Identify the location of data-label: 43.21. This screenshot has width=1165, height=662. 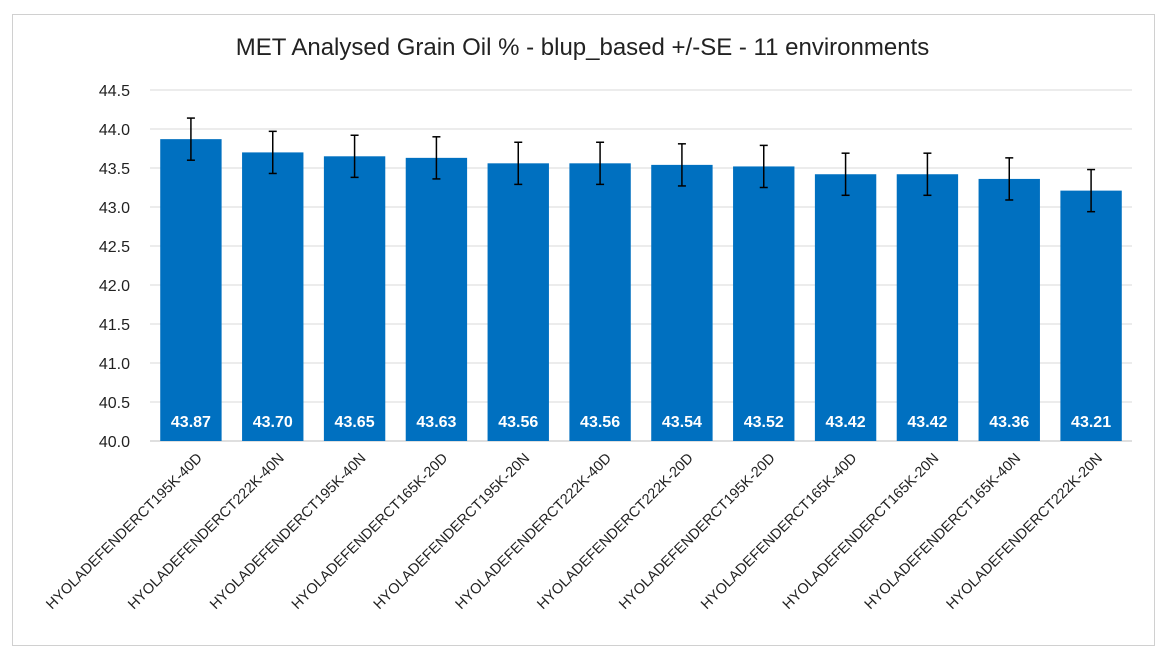
(1091, 422).